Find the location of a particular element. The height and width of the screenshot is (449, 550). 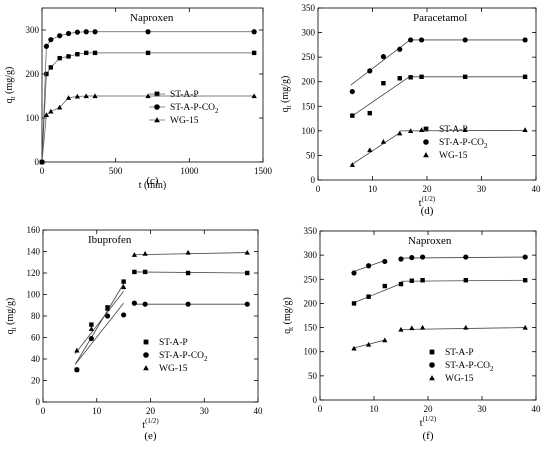

y-tick-label: 140 is located at coordinates (34, 252).